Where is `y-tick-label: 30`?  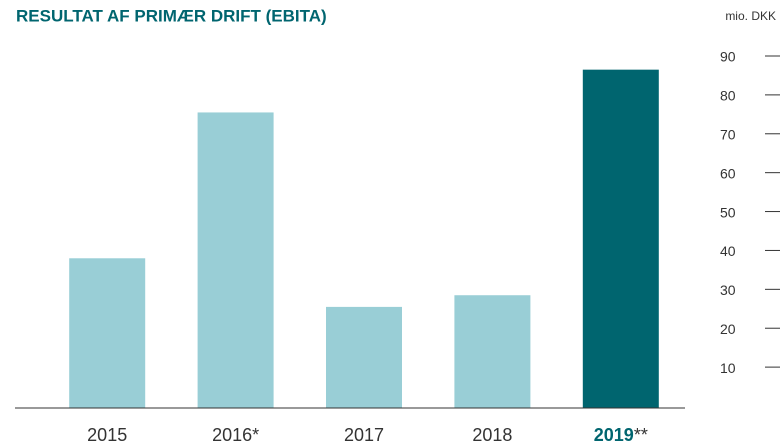 y-tick-label: 30 is located at coordinates (728, 290).